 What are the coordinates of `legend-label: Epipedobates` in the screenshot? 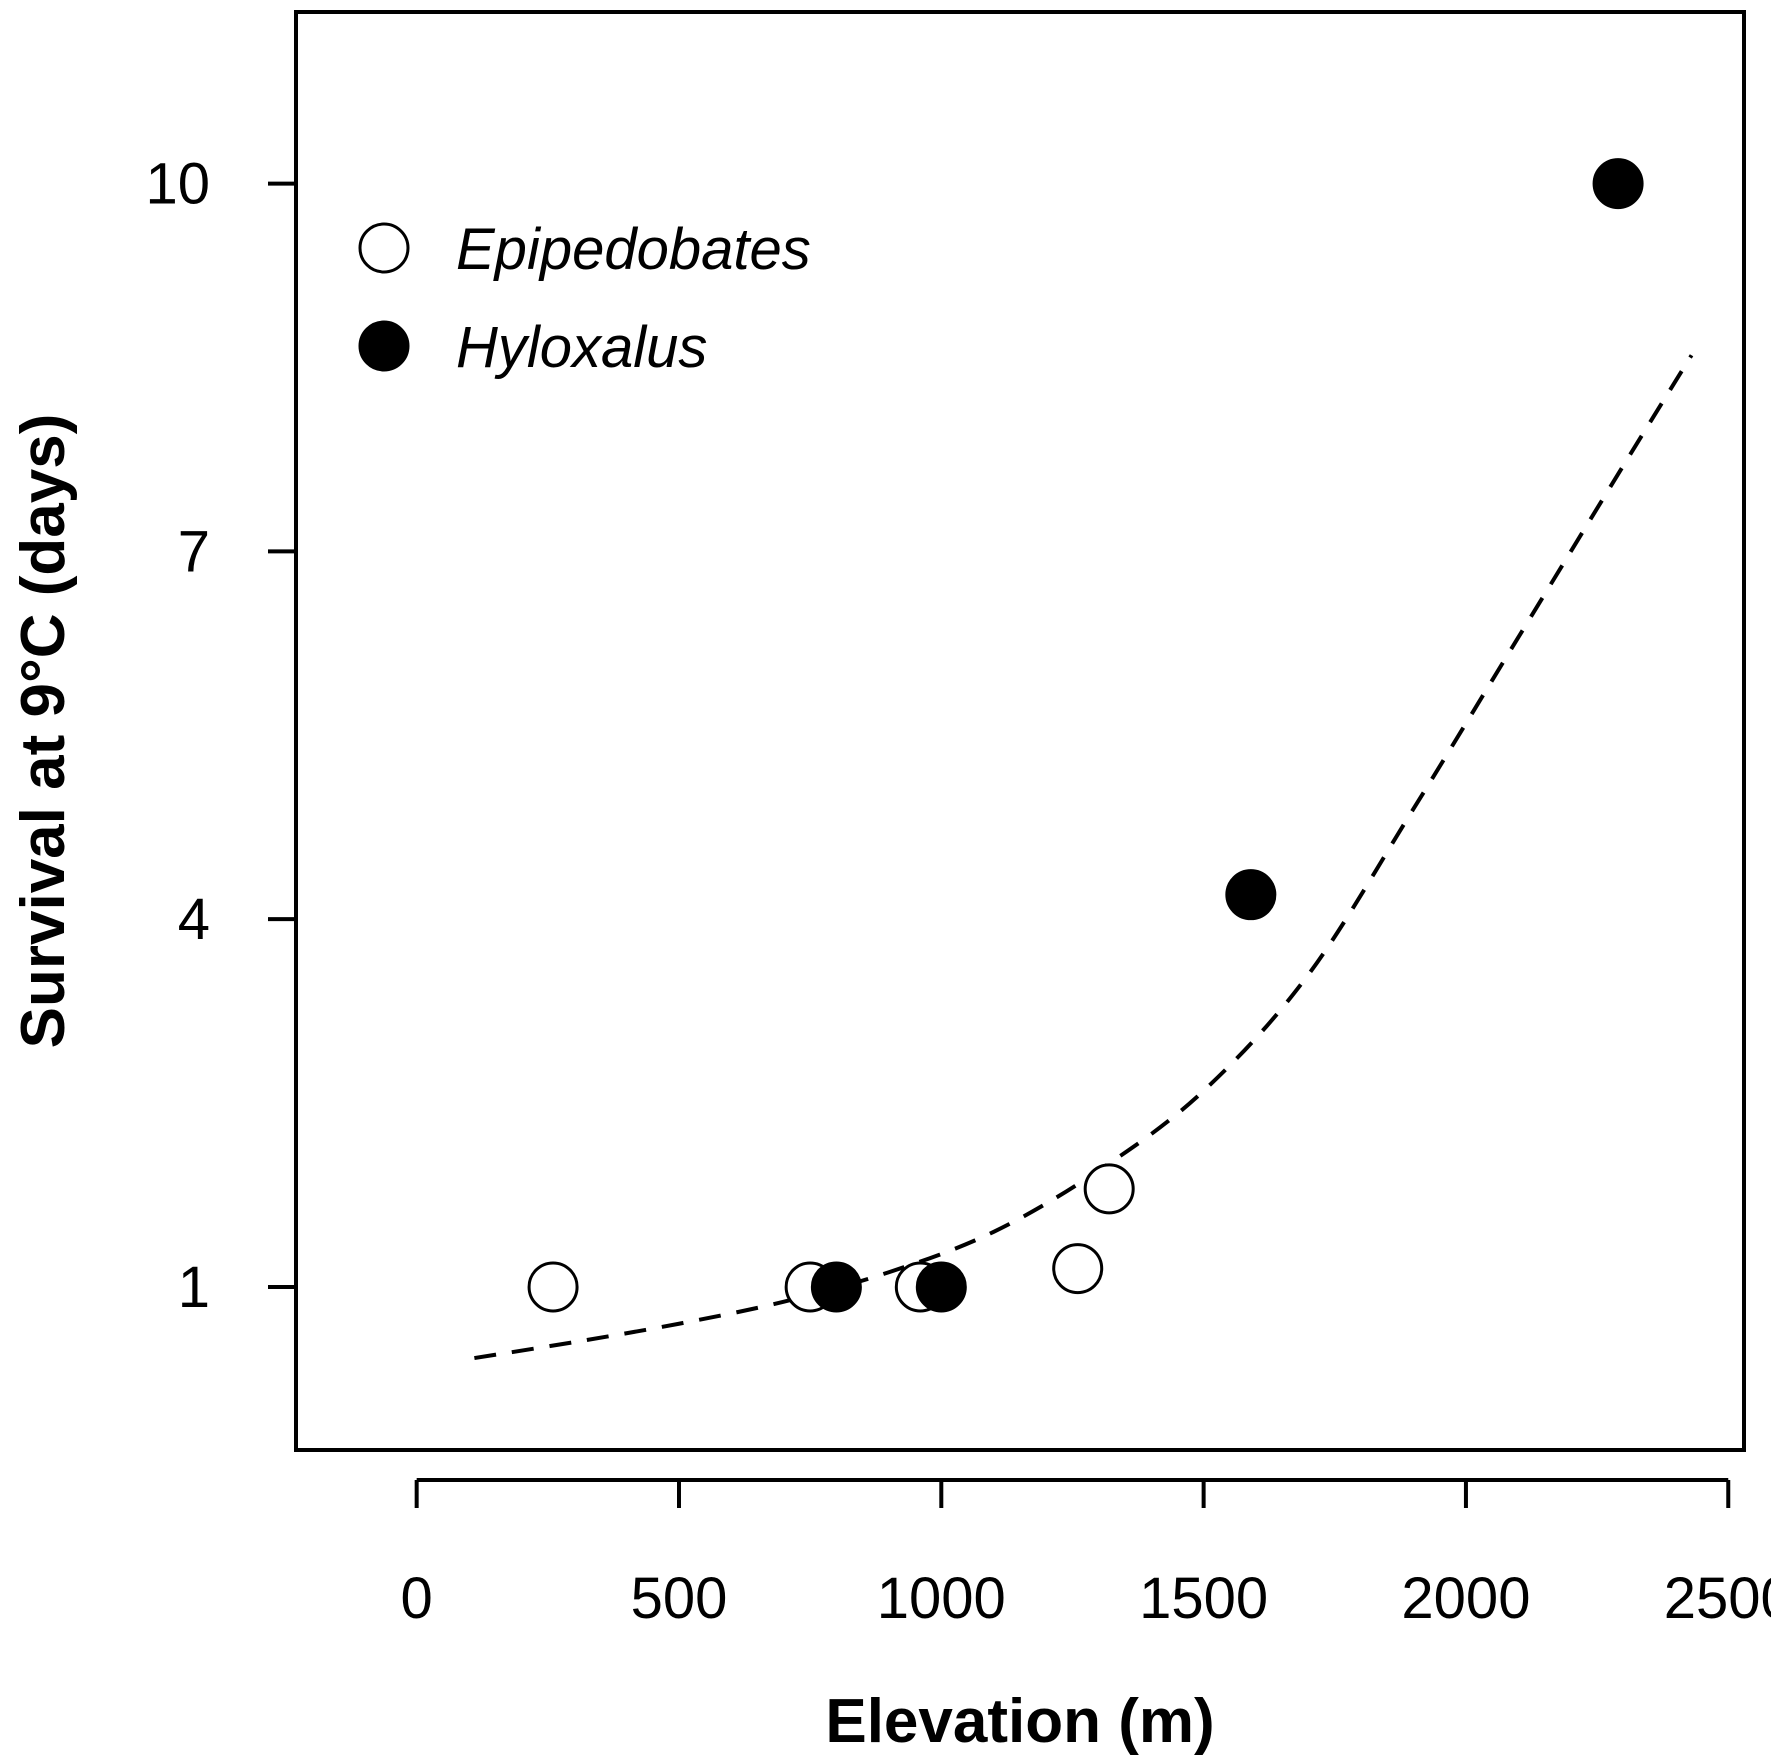 It's located at (633, 249).